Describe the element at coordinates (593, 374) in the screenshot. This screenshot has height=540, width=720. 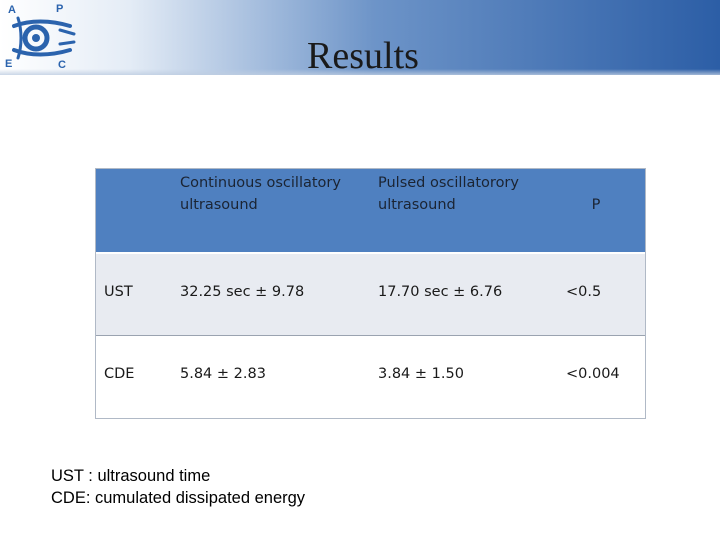
I see `table-cell-p-value: <0.004` at that location.